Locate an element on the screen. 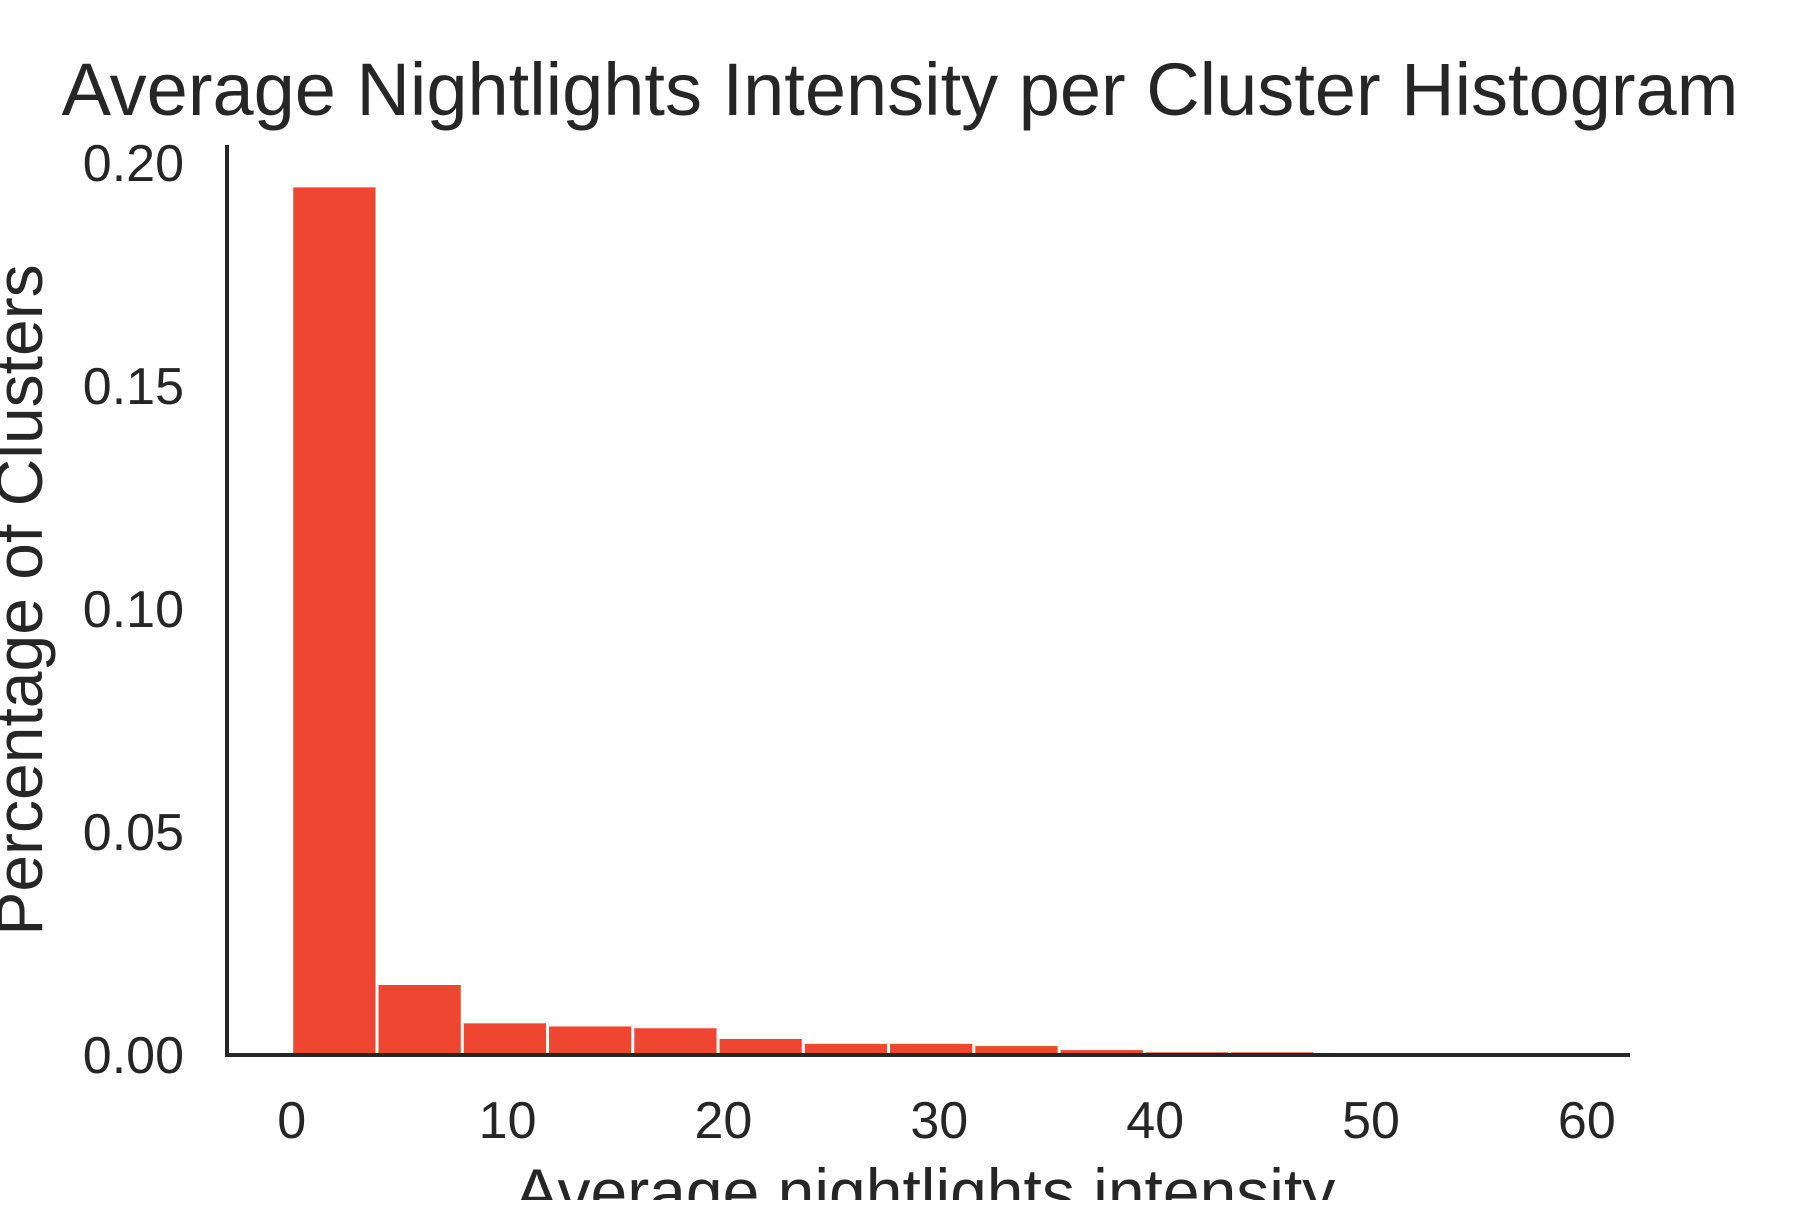 This screenshot has width=1800, height=1205. x-tick-label: 0 is located at coordinates (291, 1121).